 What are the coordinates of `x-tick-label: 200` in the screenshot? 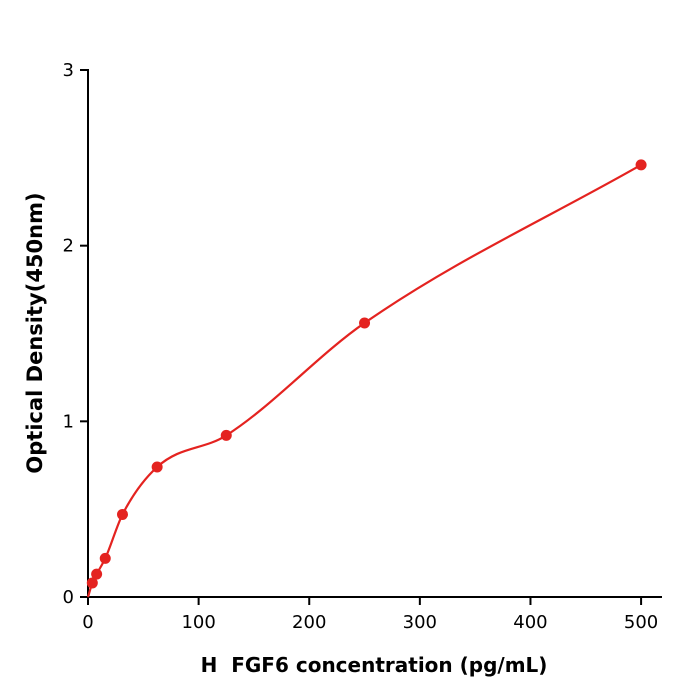 It's located at (309, 622).